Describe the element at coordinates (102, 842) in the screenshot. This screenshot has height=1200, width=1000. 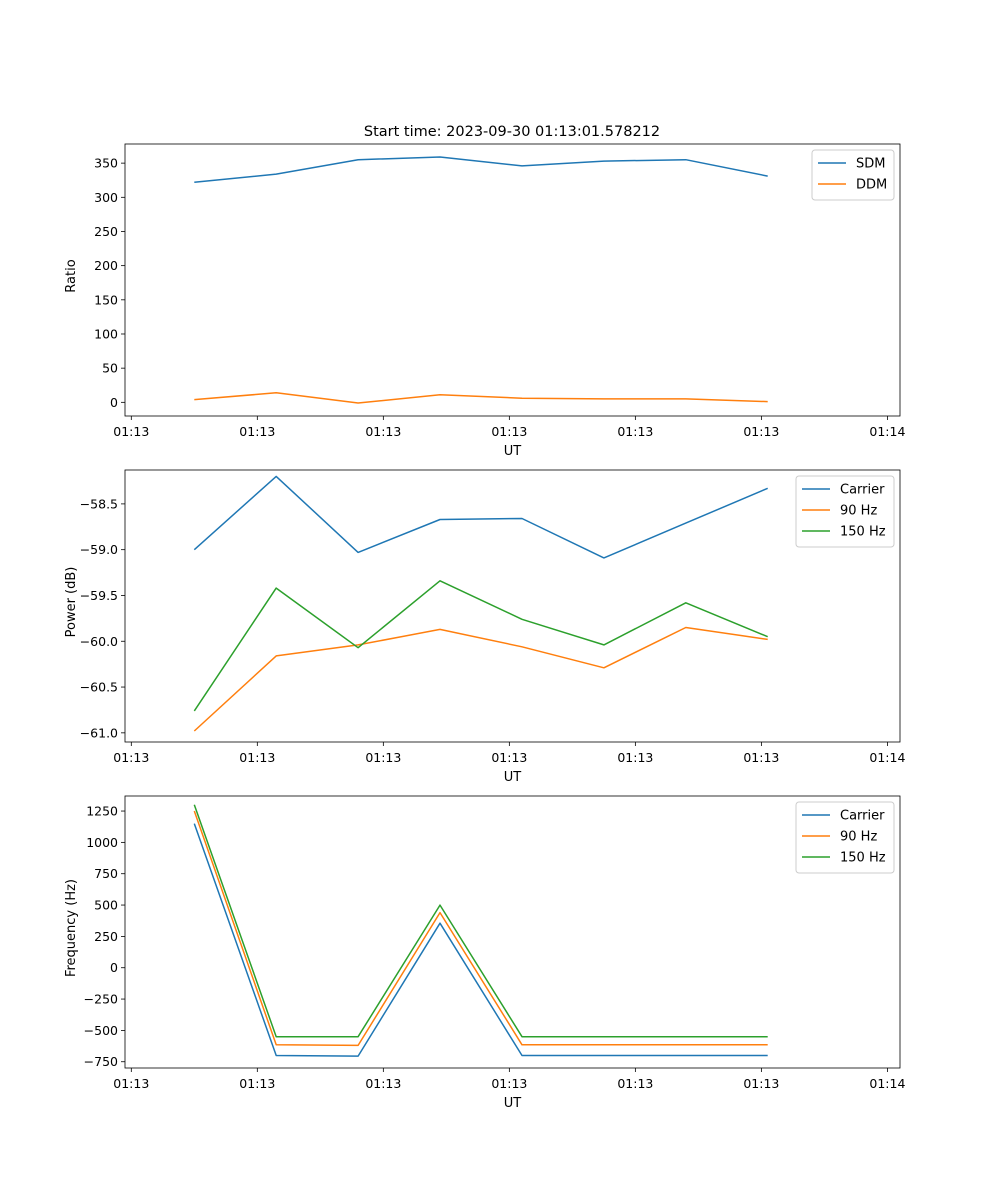
I see `y-tick-label: 1000` at that location.